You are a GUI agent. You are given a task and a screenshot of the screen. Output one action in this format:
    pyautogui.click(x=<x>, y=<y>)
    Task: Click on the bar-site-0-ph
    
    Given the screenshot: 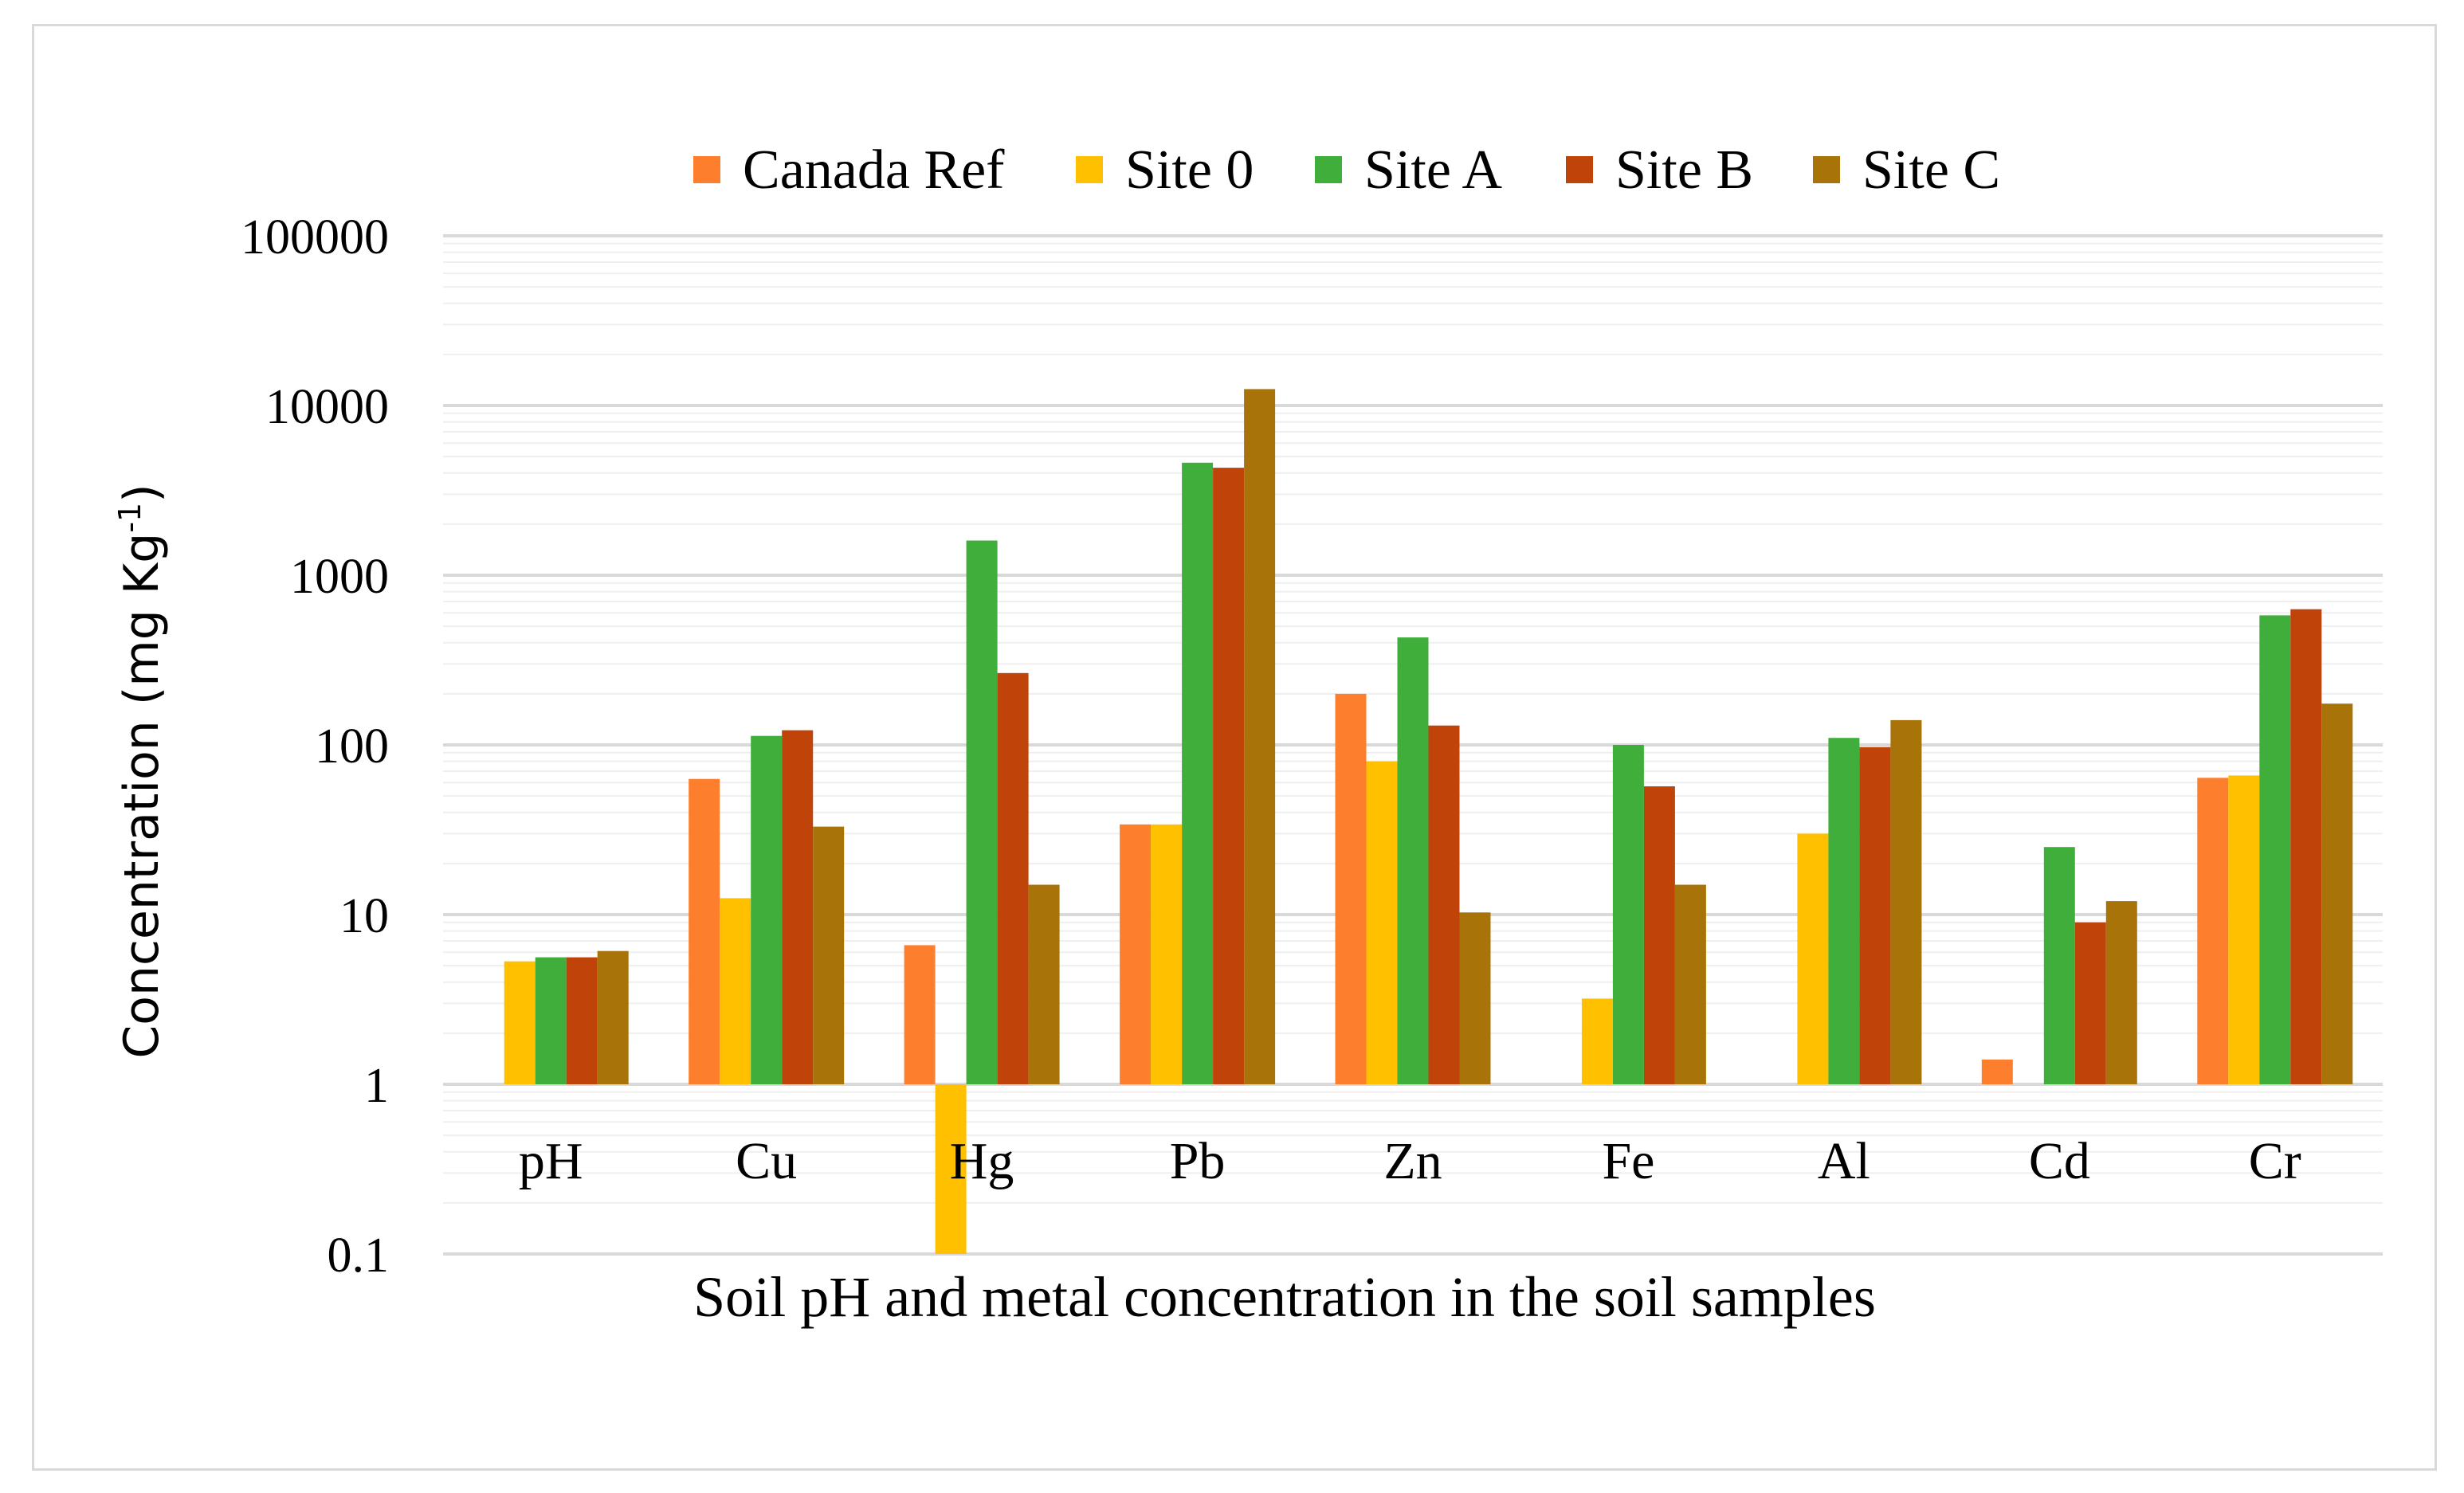 What is the action you would take?
    pyautogui.click(x=520, y=1022)
    